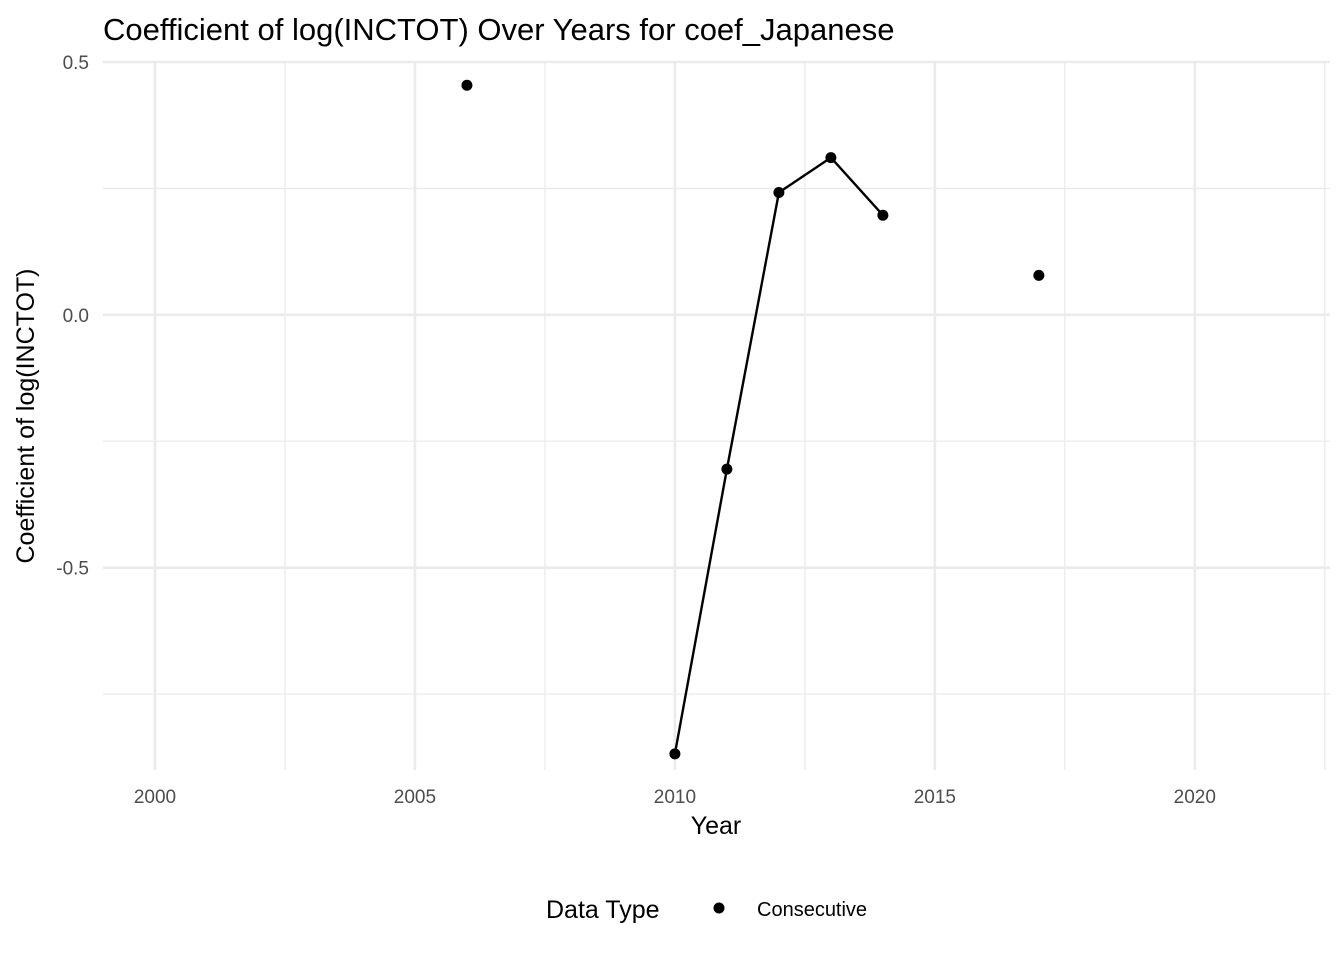 The image size is (1344, 960). Describe the element at coordinates (76, 63) in the screenshot. I see `y-tick-label: 0.5` at that location.